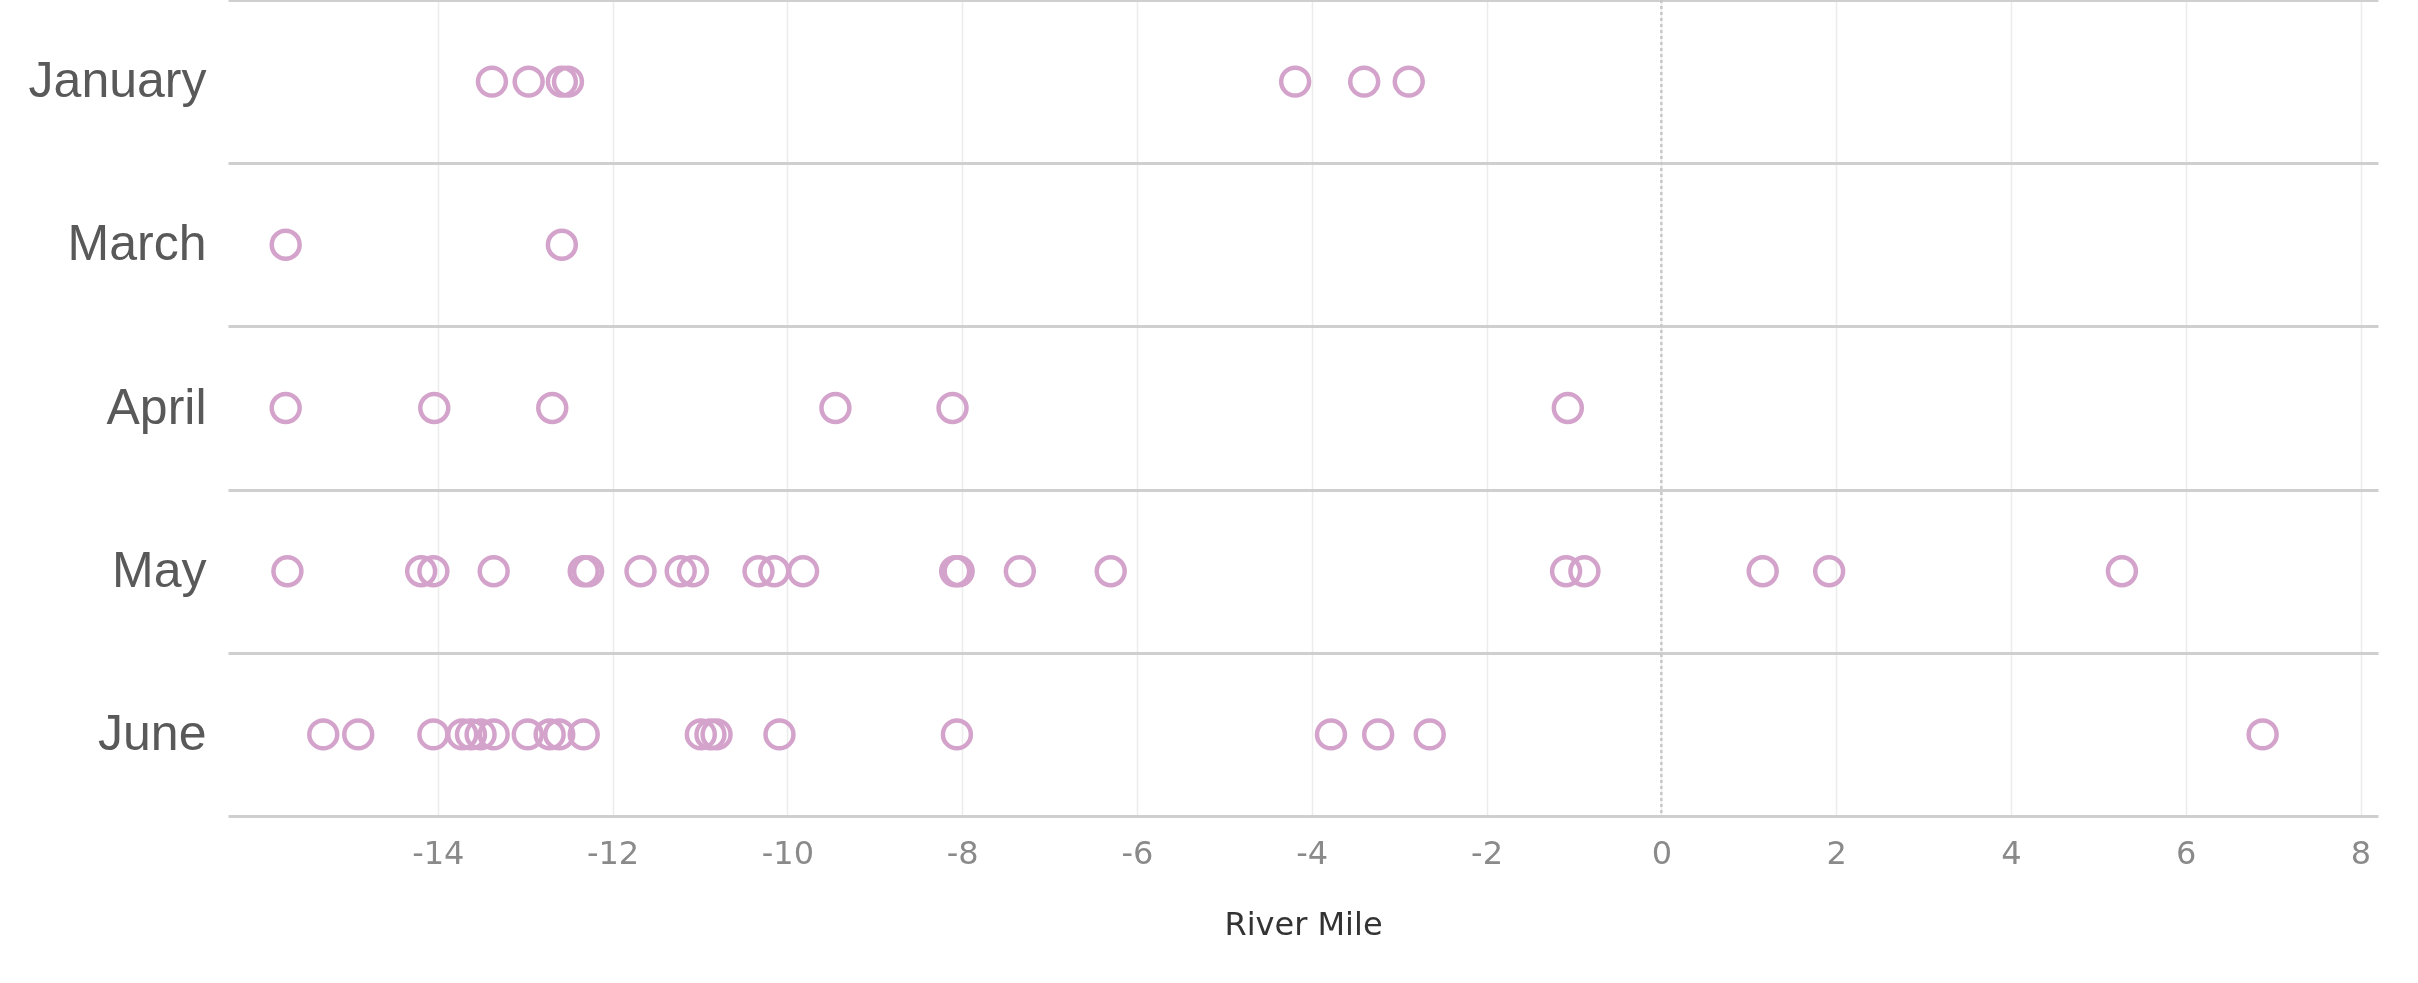  I want to click on x-tick-label: 4, so click(2011, 852).